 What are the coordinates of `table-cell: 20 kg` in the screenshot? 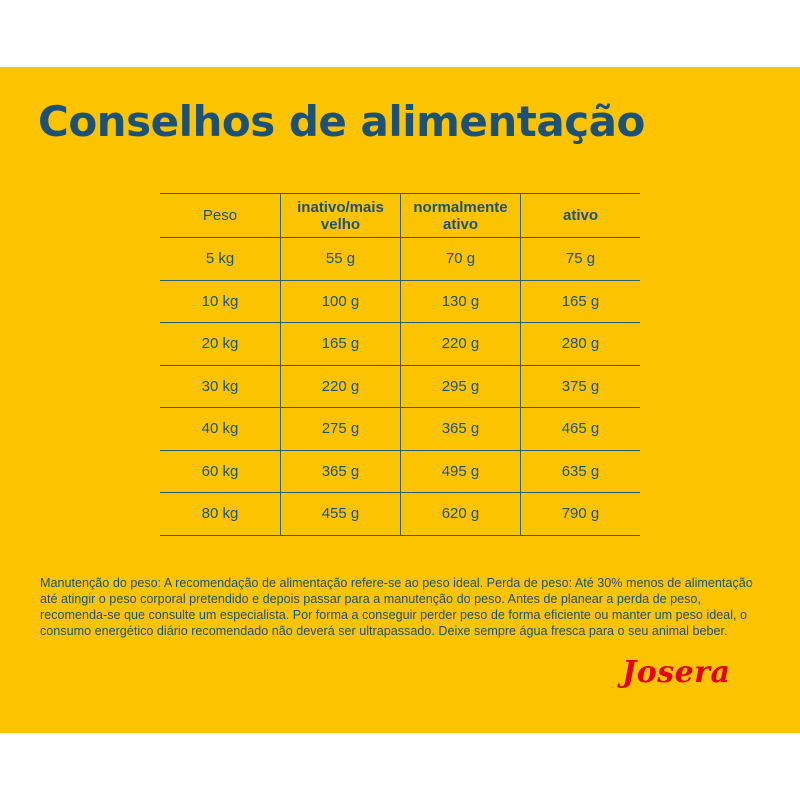 It's located at (220, 344).